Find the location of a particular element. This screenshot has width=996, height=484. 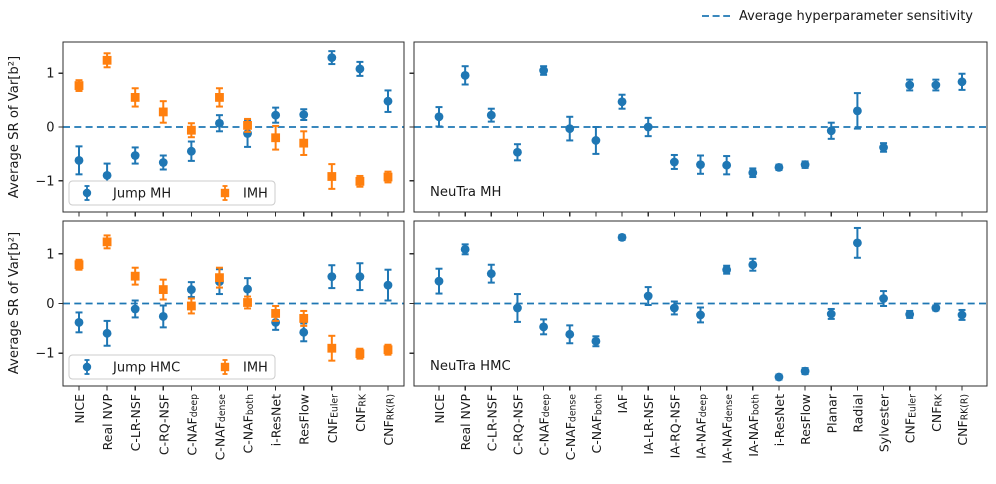

y-axis-label-bottom: Average SR of Var[b²] is located at coordinates (14, 303).